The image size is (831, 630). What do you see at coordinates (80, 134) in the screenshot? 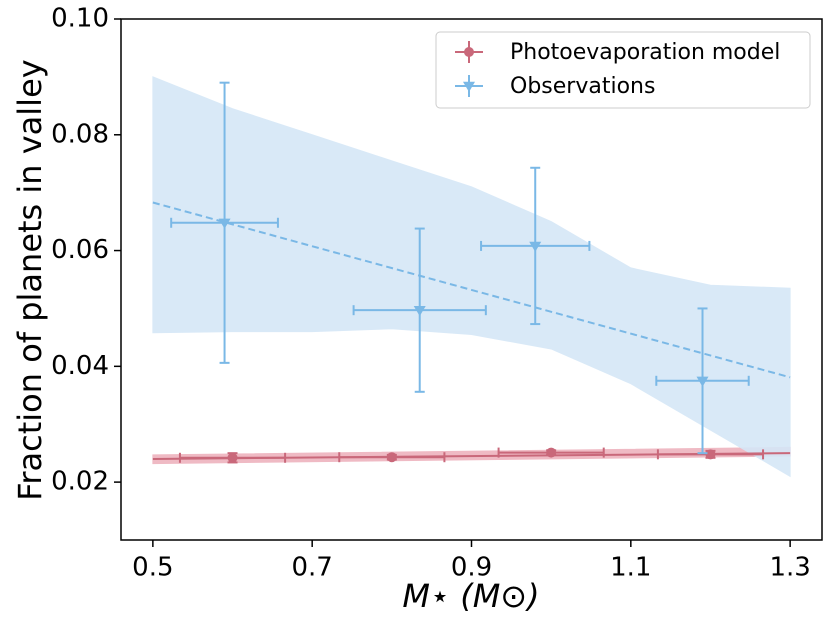
I see `y-tick-label: 0.08` at bounding box center [80, 134].